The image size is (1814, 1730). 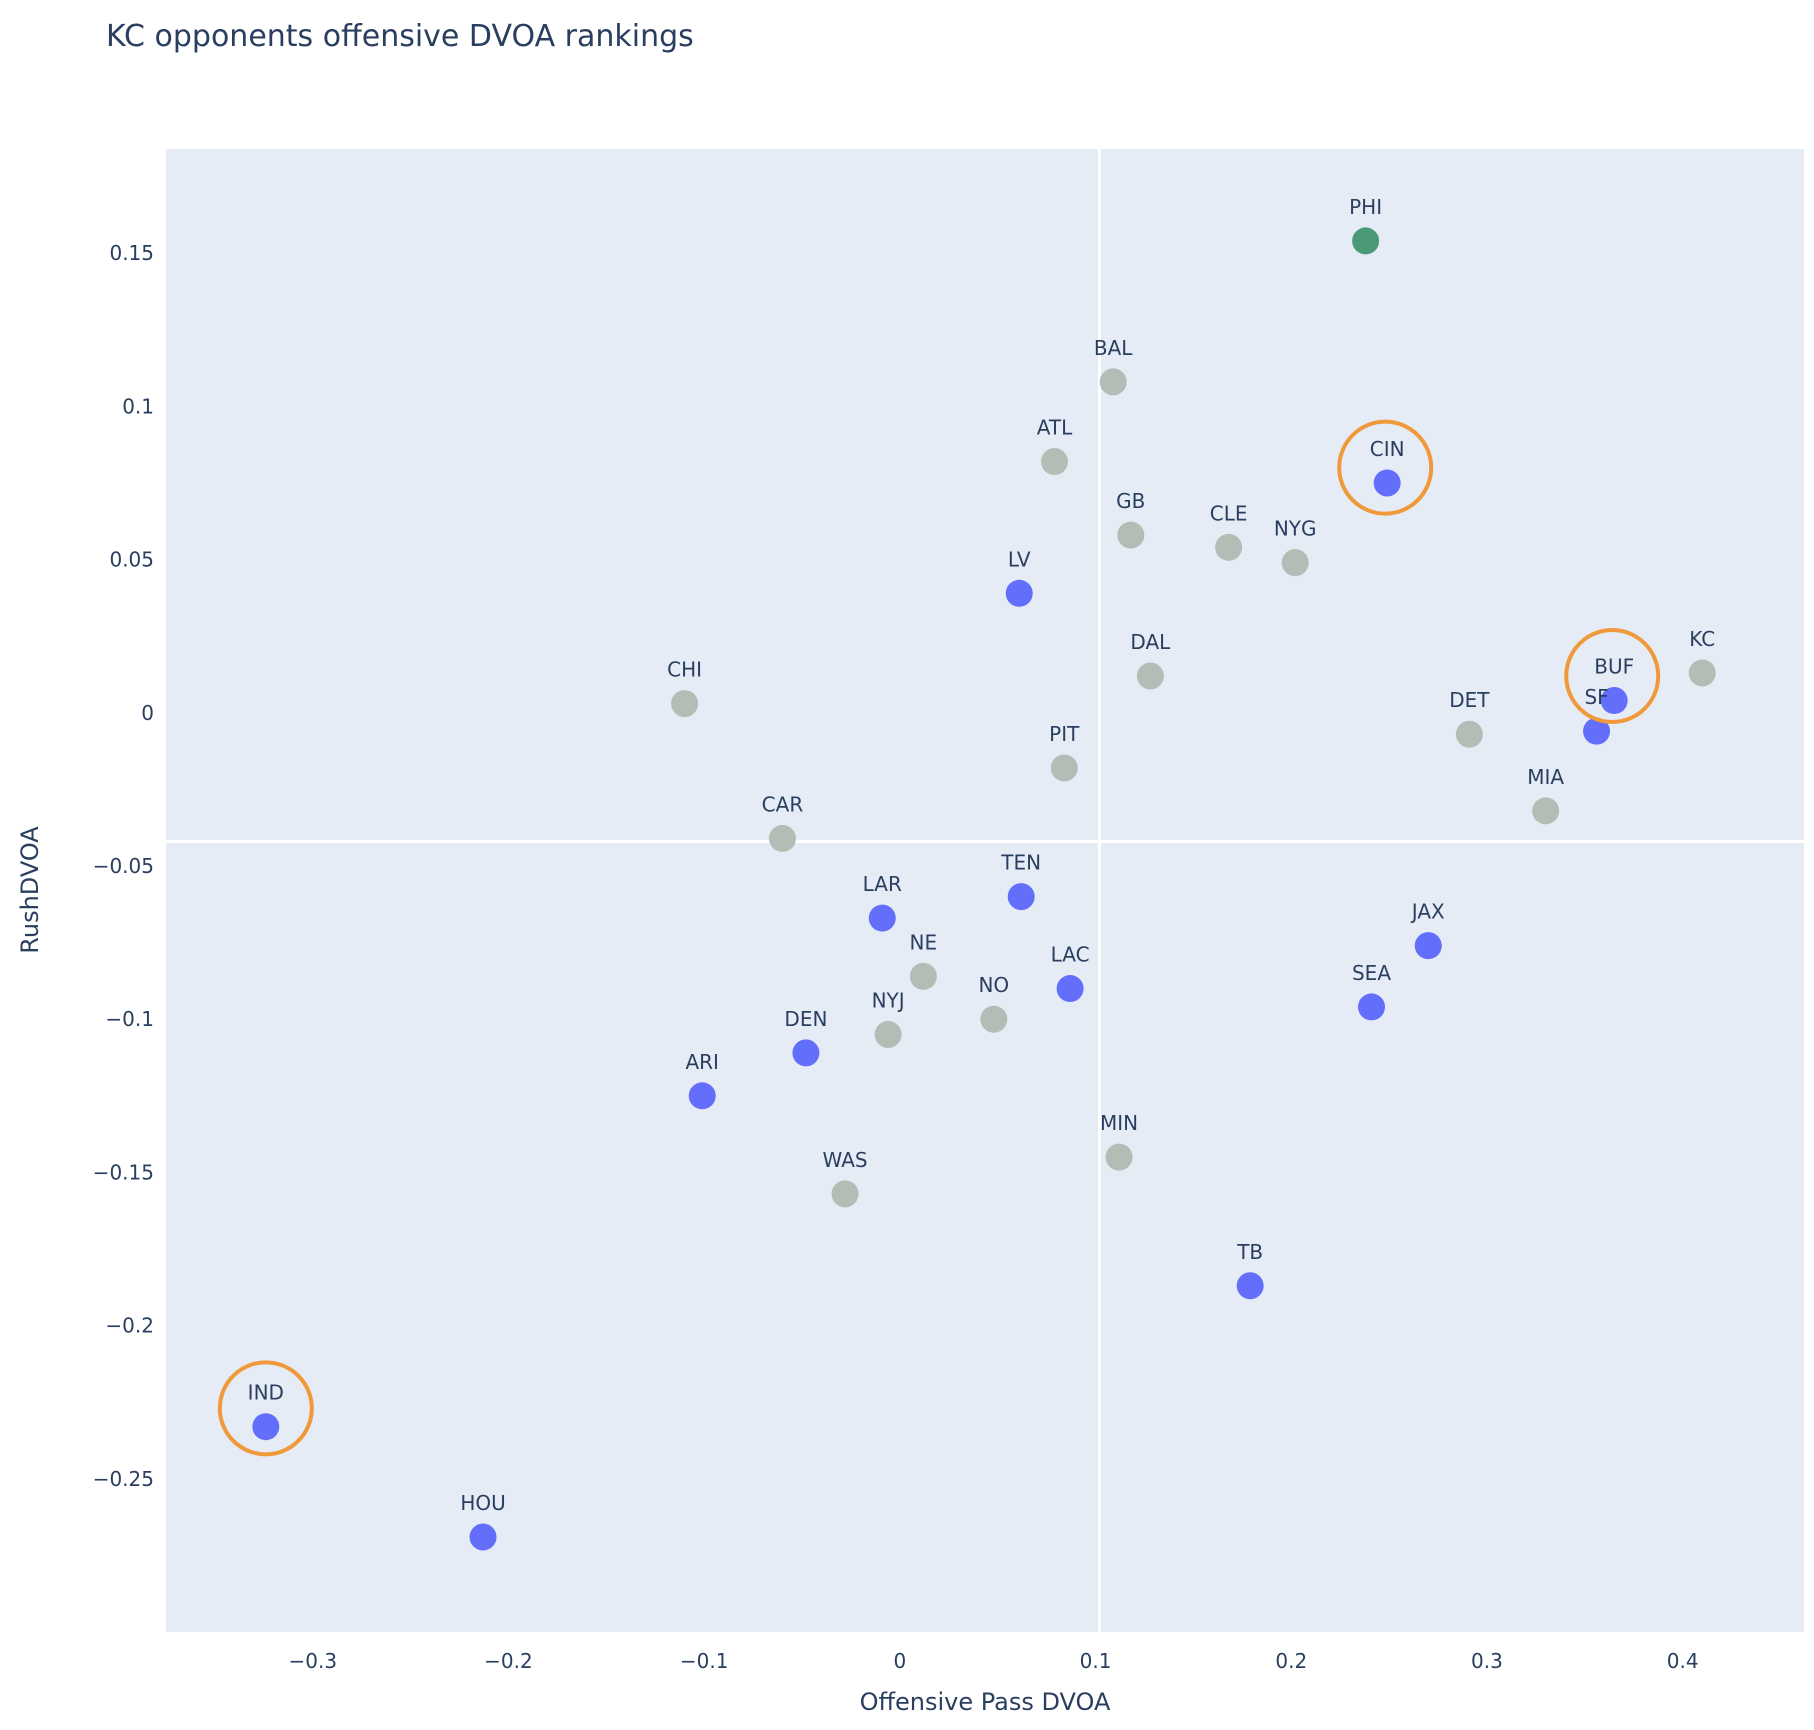 What do you see at coordinates (1054, 462) in the screenshot?
I see `data-point-atl` at bounding box center [1054, 462].